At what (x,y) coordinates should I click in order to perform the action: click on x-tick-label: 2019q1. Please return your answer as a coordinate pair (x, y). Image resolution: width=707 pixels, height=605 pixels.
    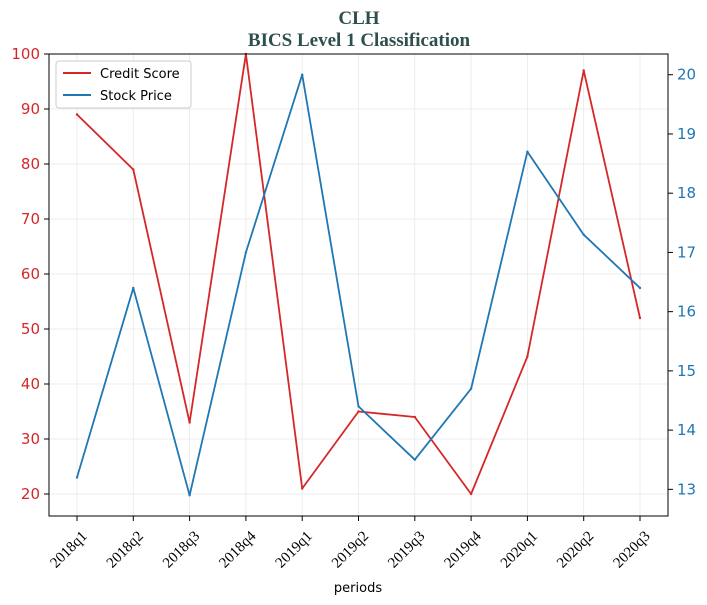
    Looking at the image, I should click on (294, 549).